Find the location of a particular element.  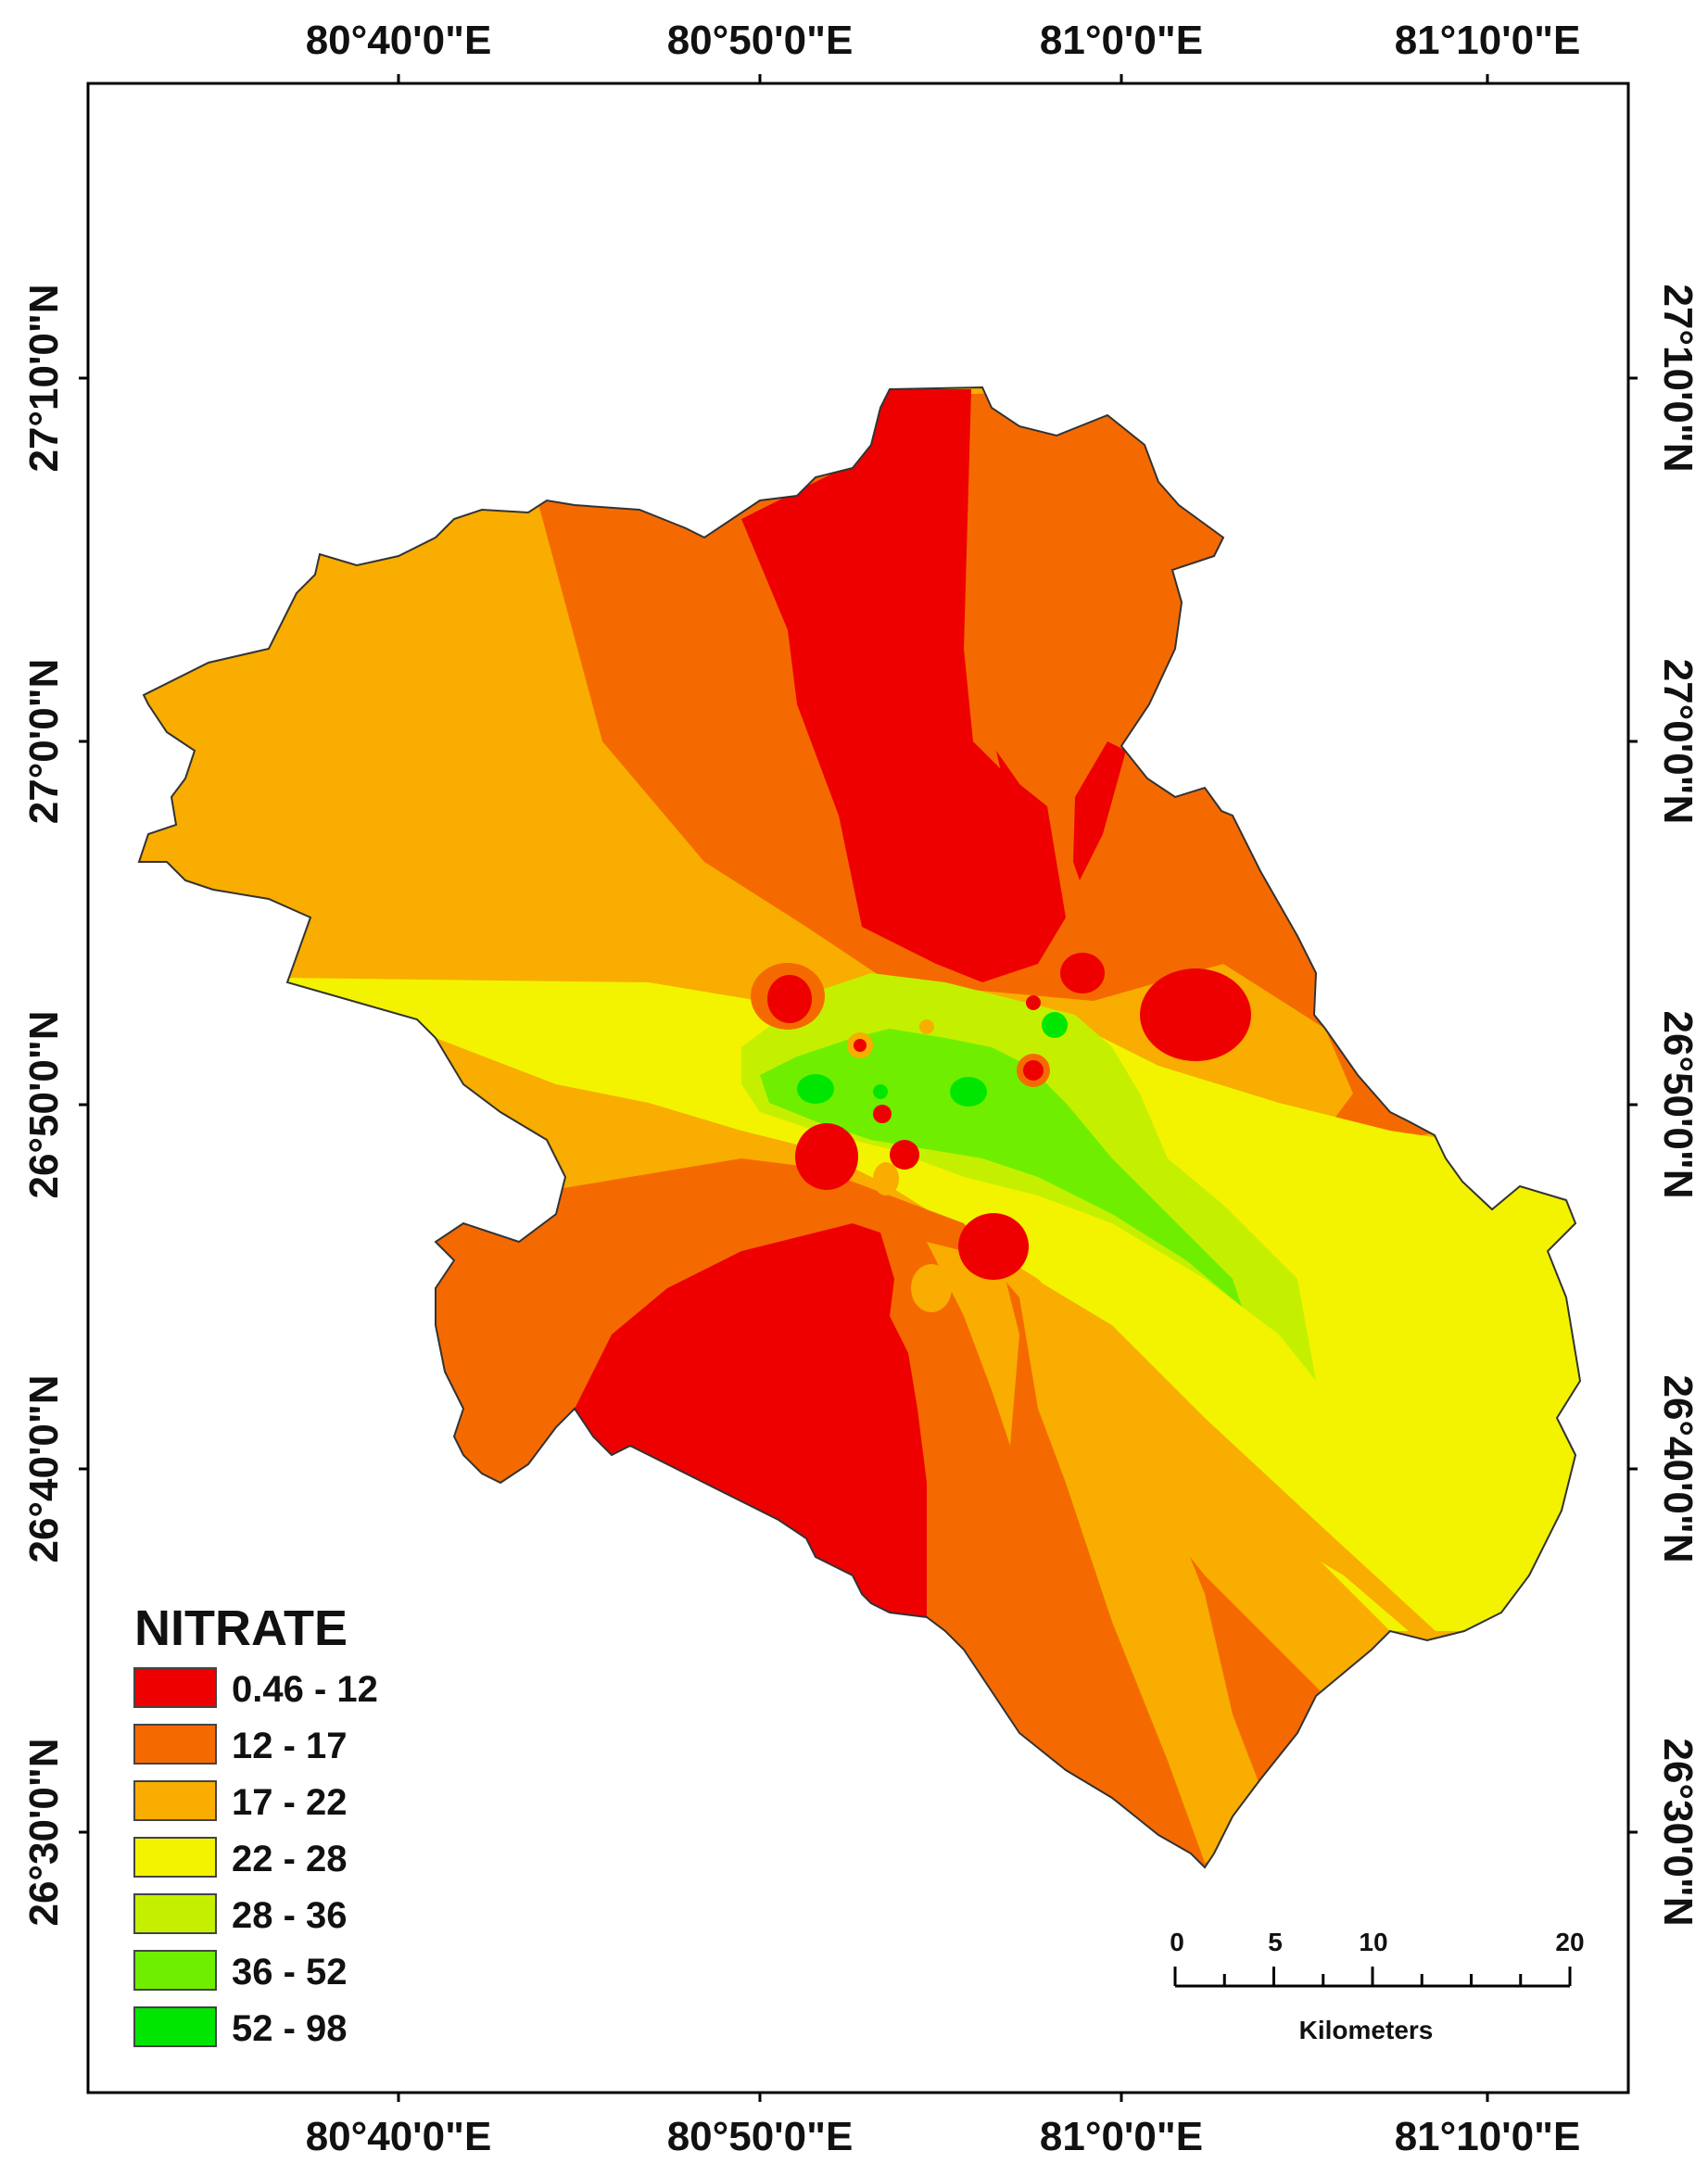

zone-17-22-south is located at coordinates (1205, 1548).